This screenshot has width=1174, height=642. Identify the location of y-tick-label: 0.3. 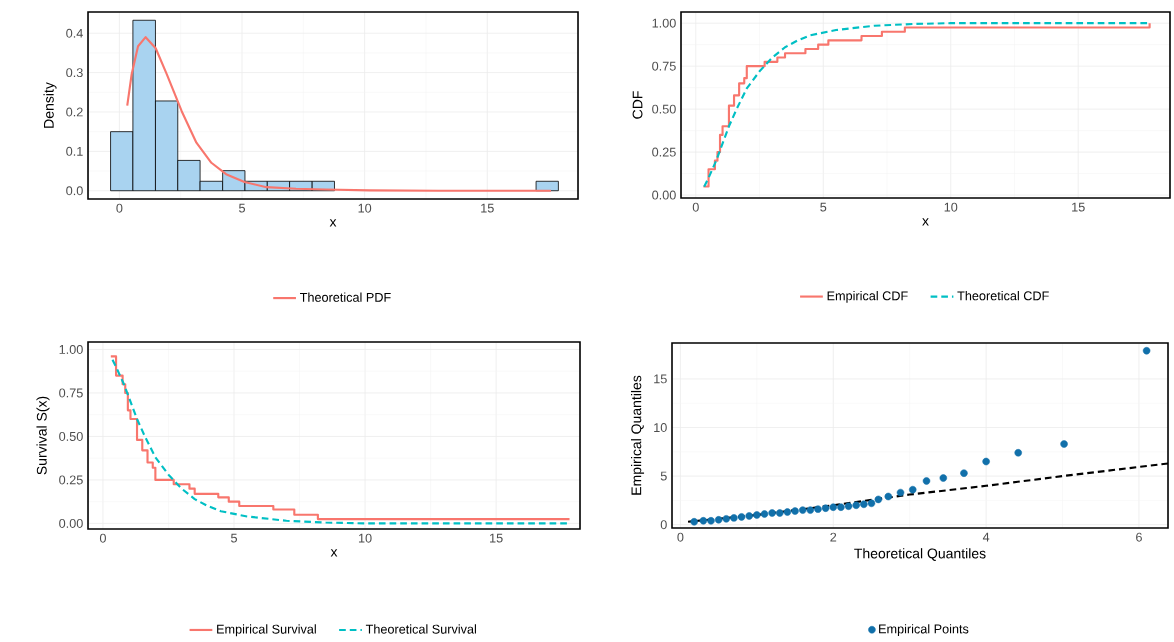
(74, 73).